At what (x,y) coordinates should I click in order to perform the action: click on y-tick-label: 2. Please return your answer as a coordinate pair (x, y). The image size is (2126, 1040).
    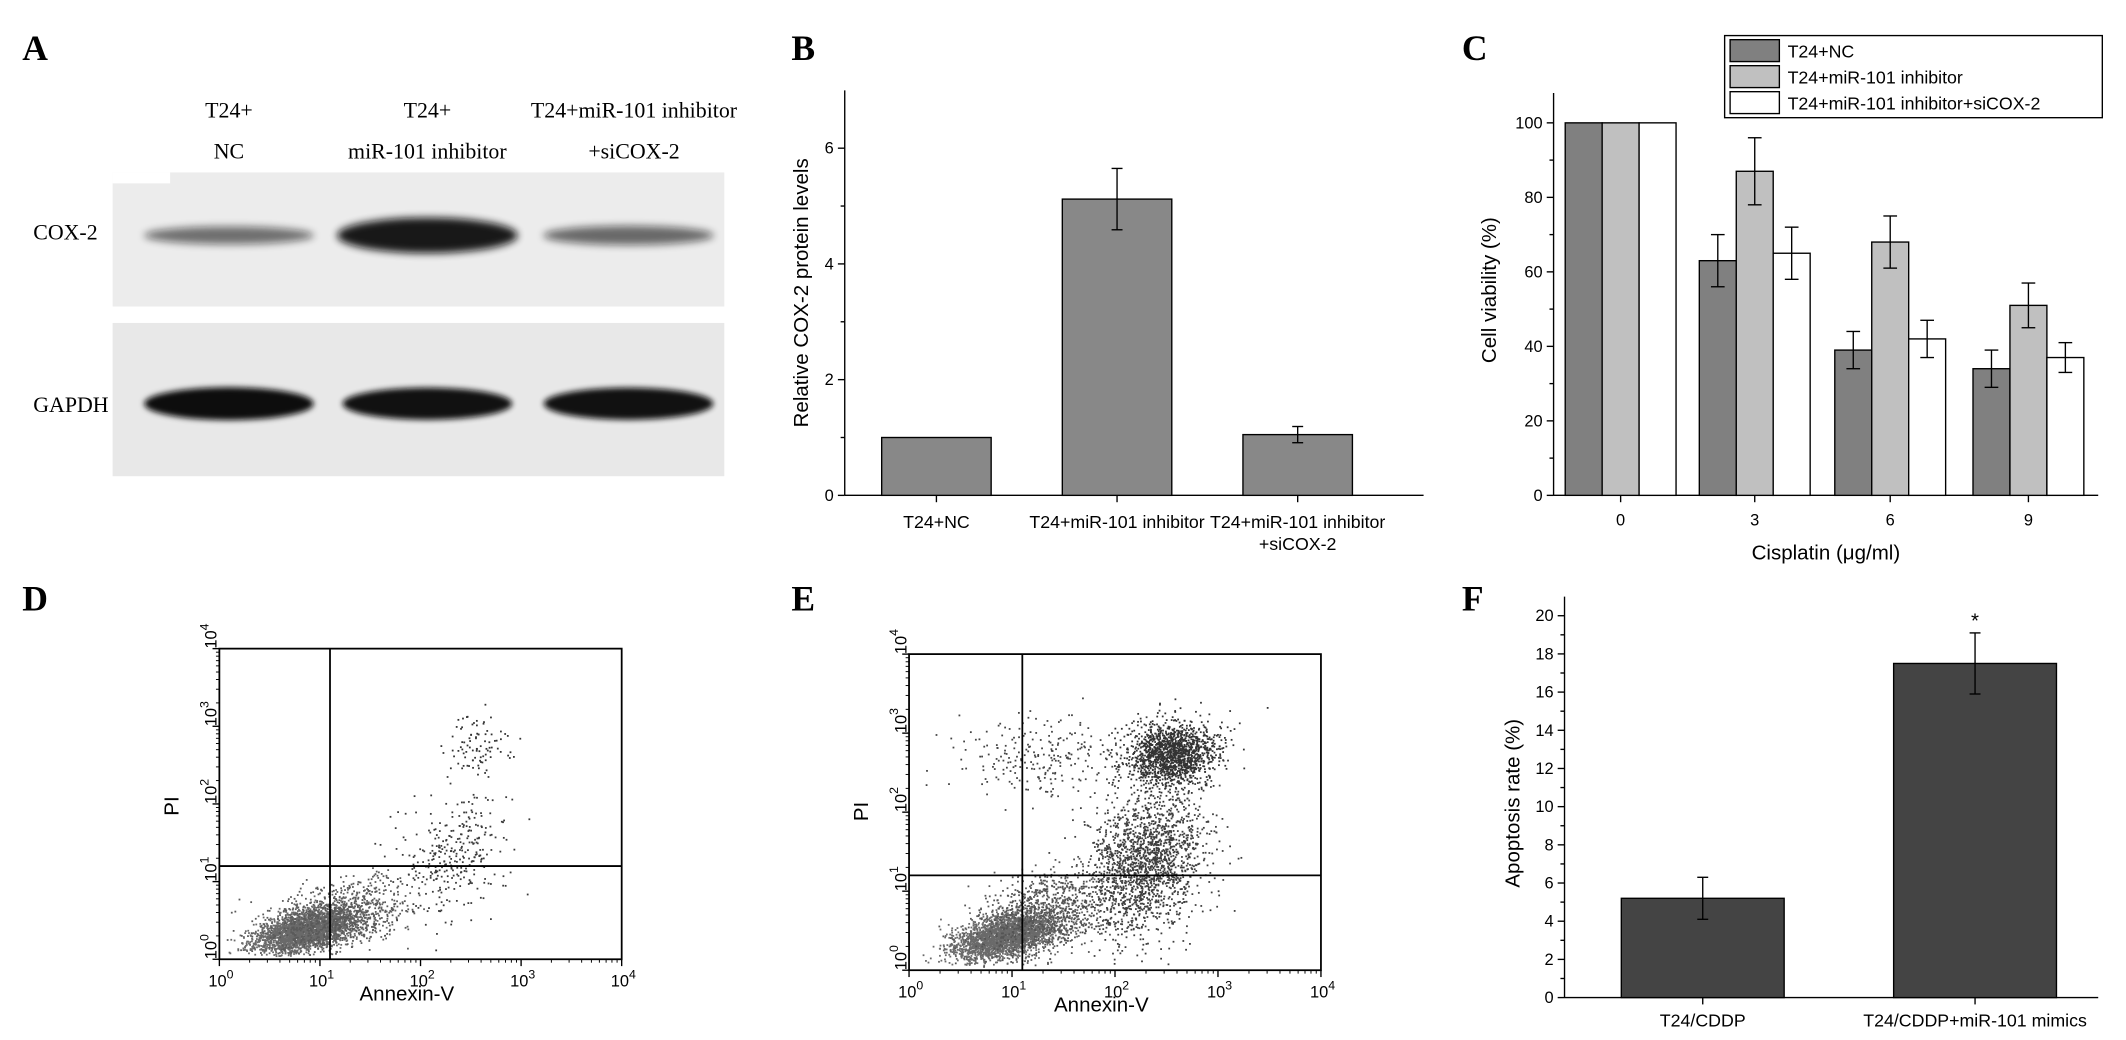
    Looking at the image, I should click on (829, 380).